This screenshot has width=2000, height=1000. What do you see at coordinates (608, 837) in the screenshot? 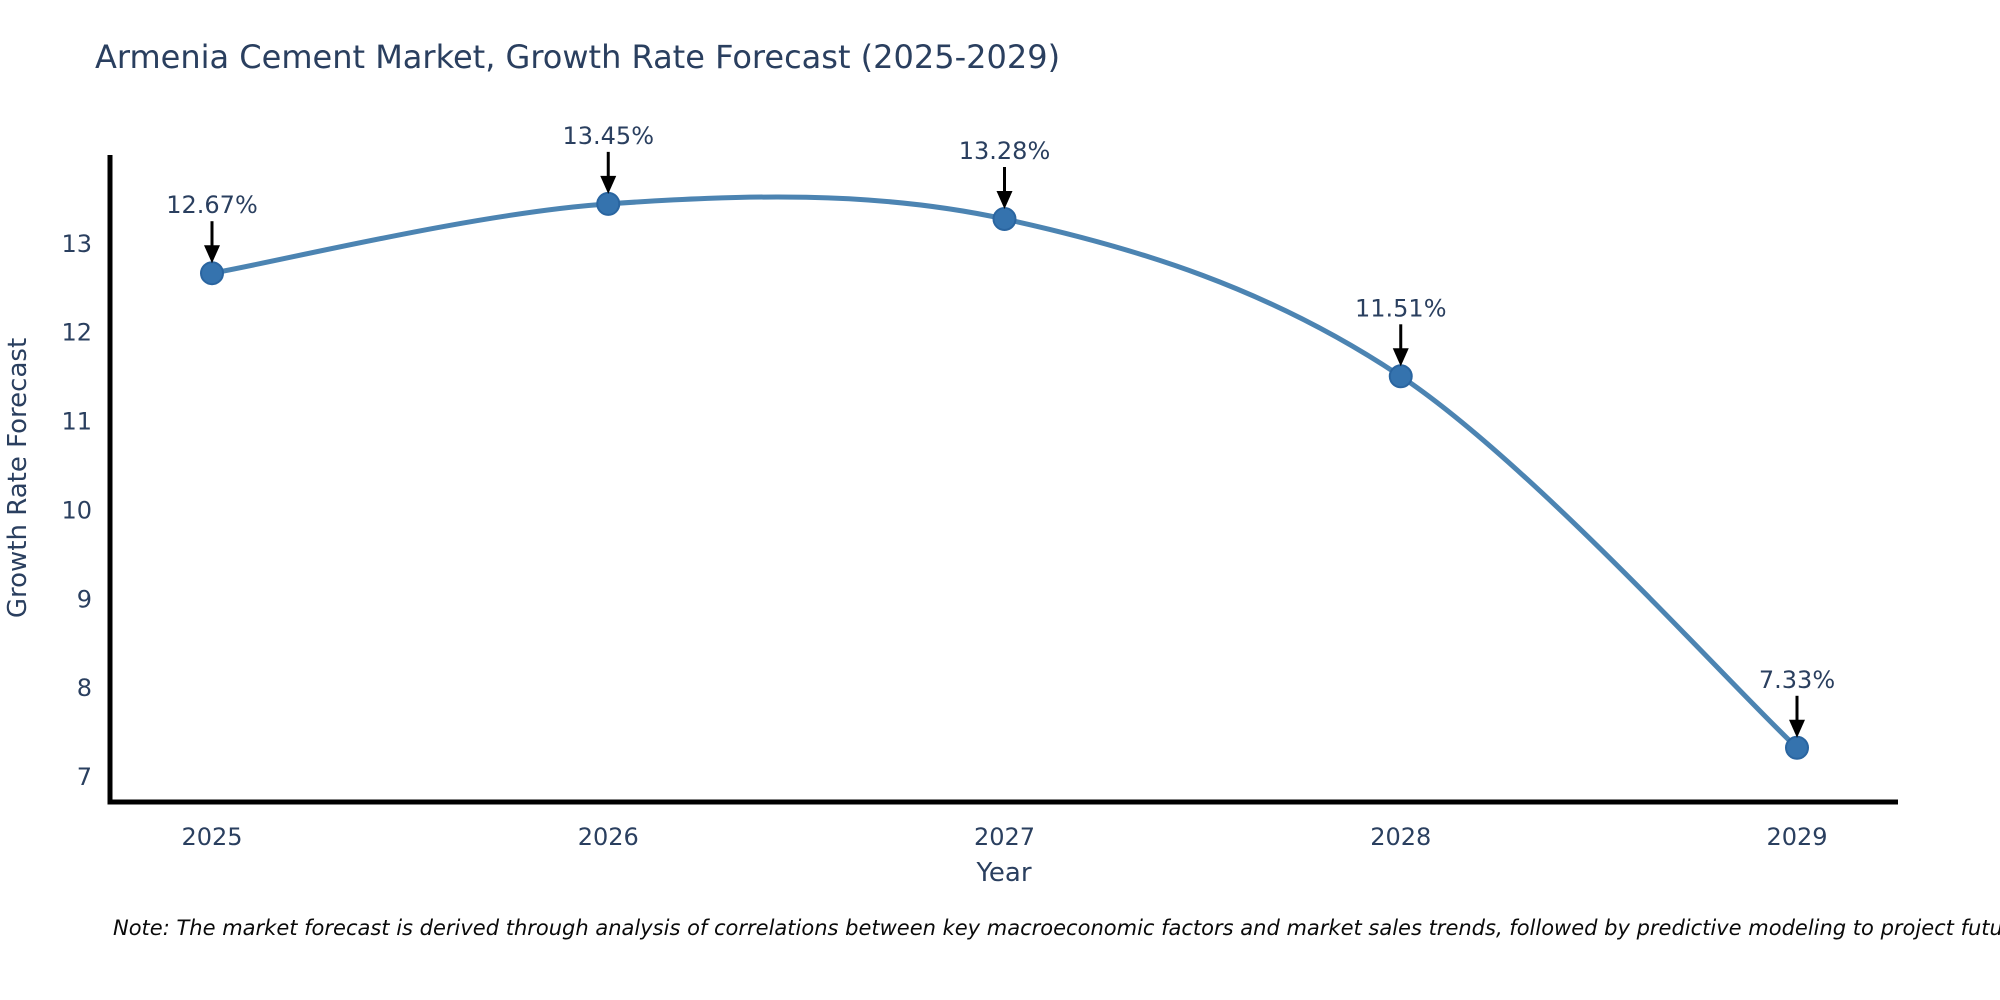
I see `x-tick-label: 2026` at bounding box center [608, 837].